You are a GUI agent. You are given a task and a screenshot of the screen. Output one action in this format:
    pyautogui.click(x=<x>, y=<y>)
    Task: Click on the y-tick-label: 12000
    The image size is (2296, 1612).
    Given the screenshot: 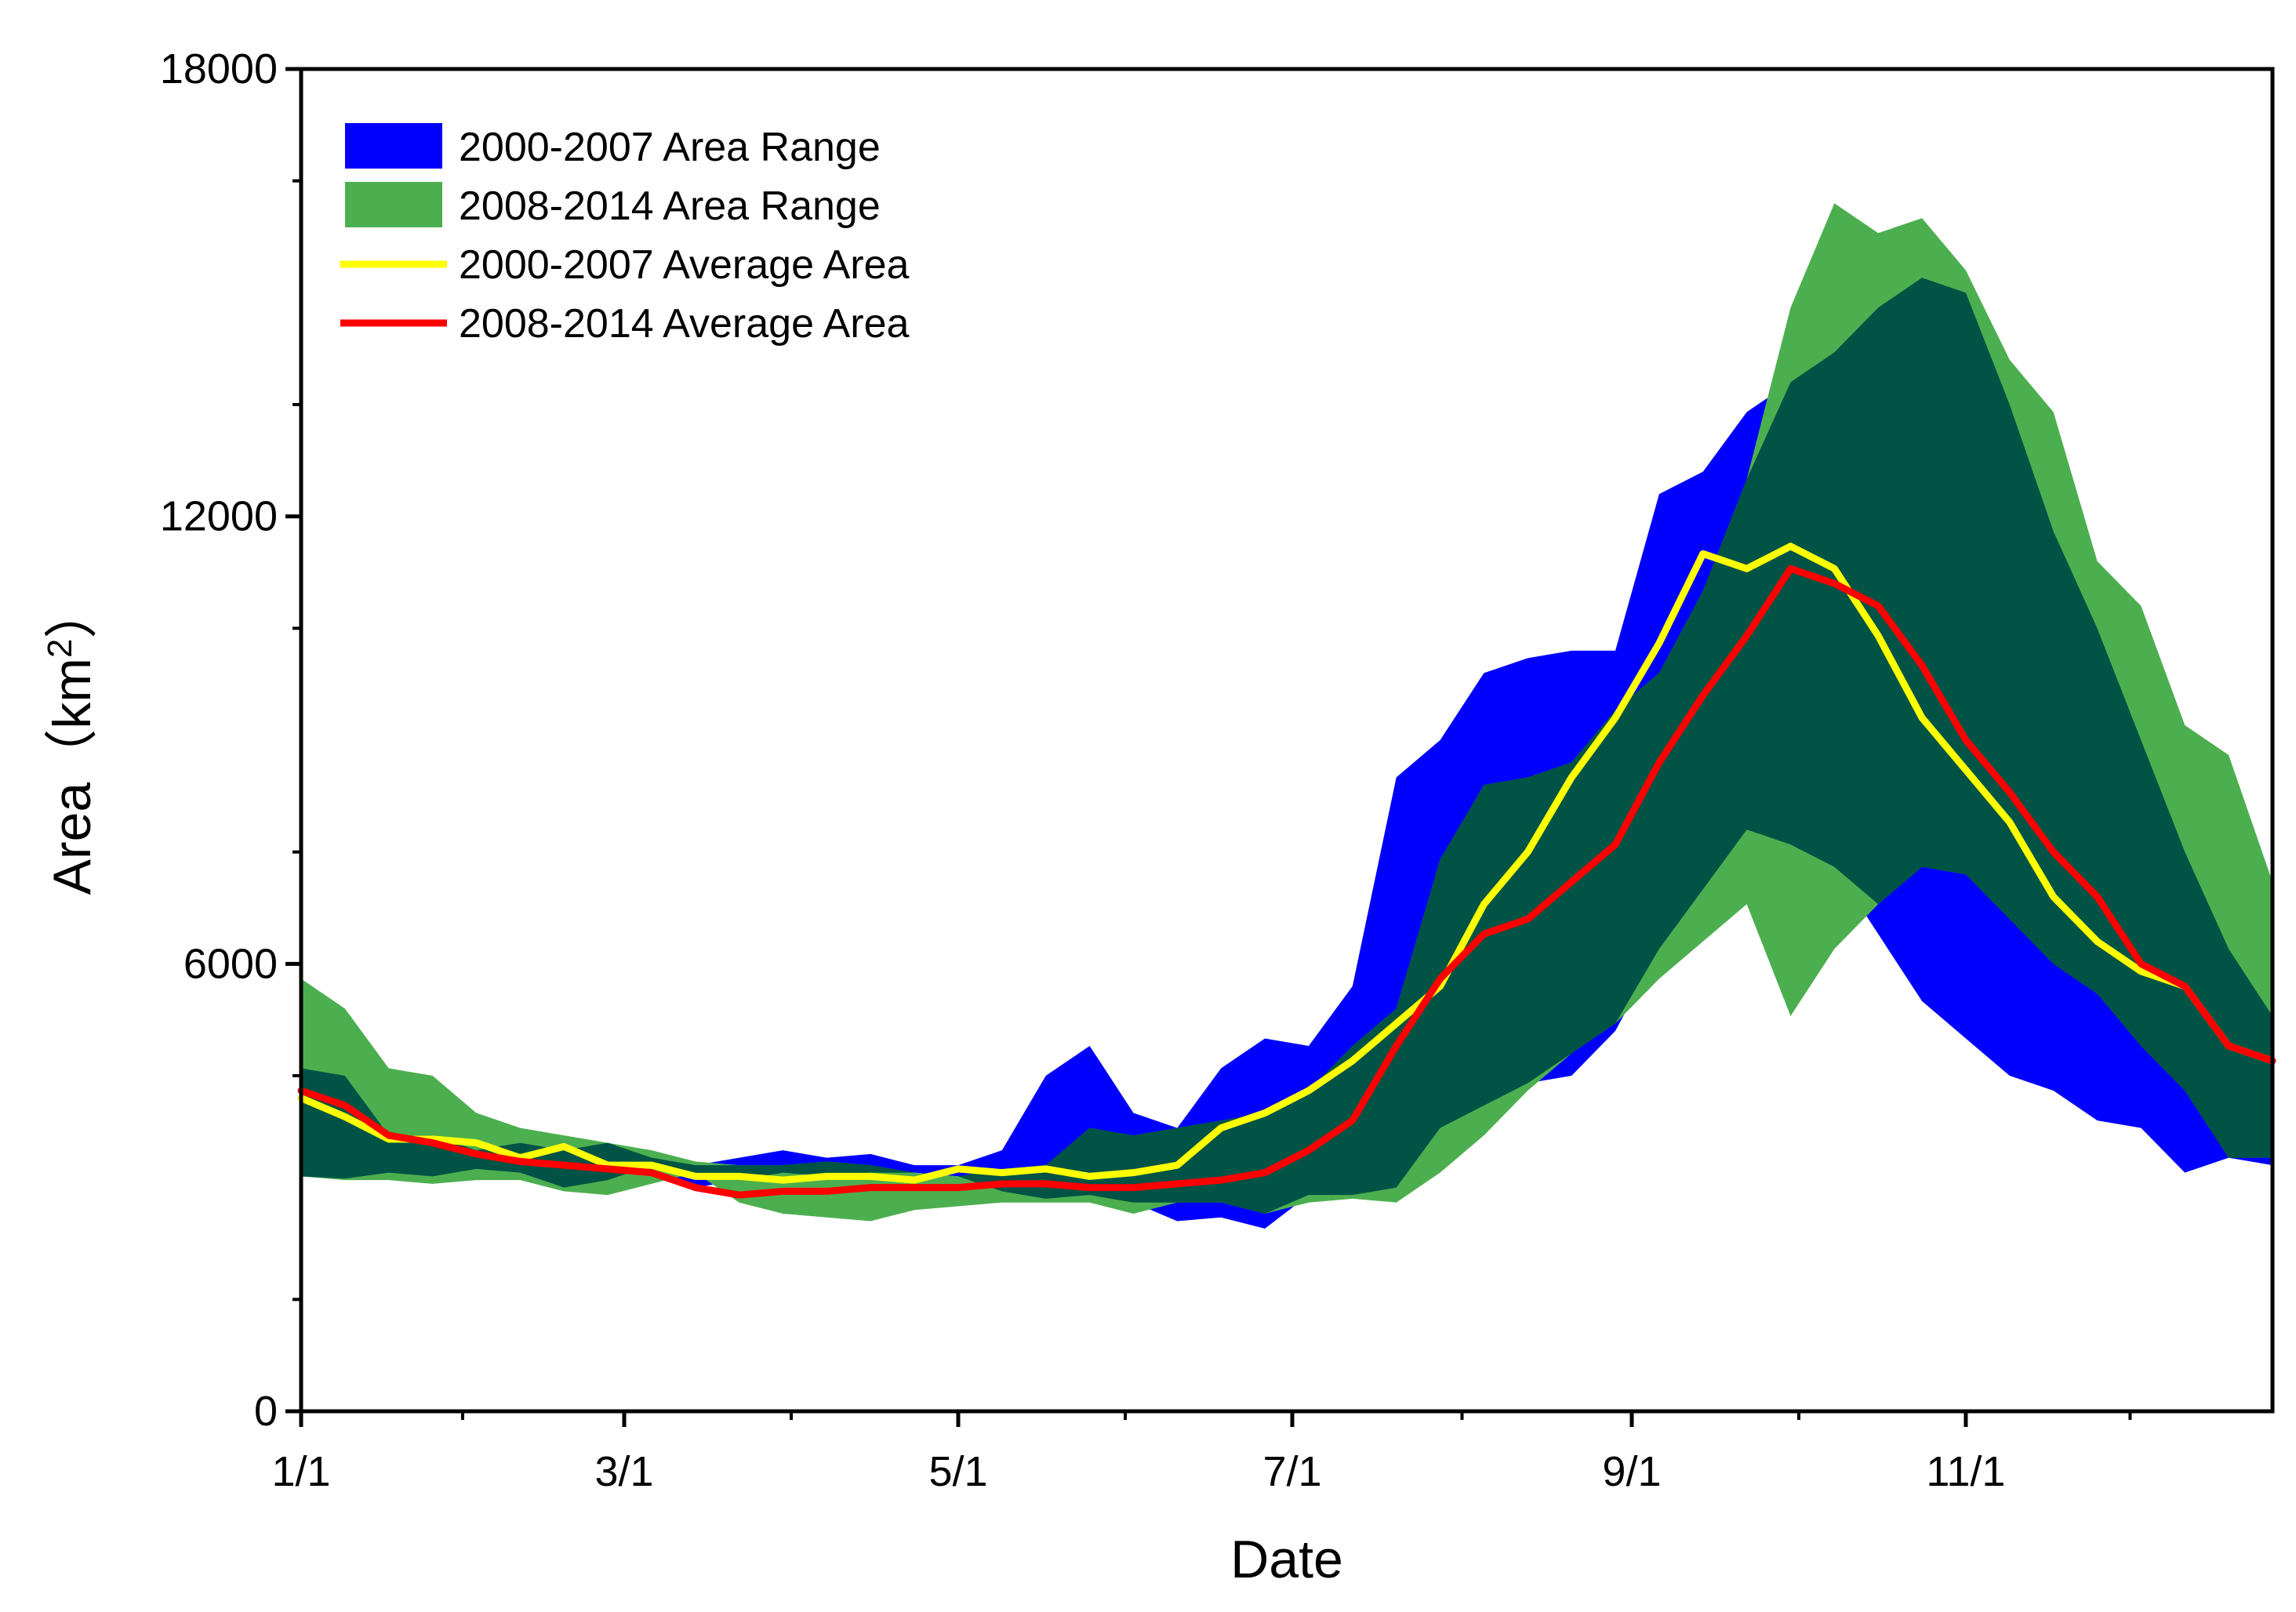 What is the action you would take?
    pyautogui.click(x=219, y=516)
    